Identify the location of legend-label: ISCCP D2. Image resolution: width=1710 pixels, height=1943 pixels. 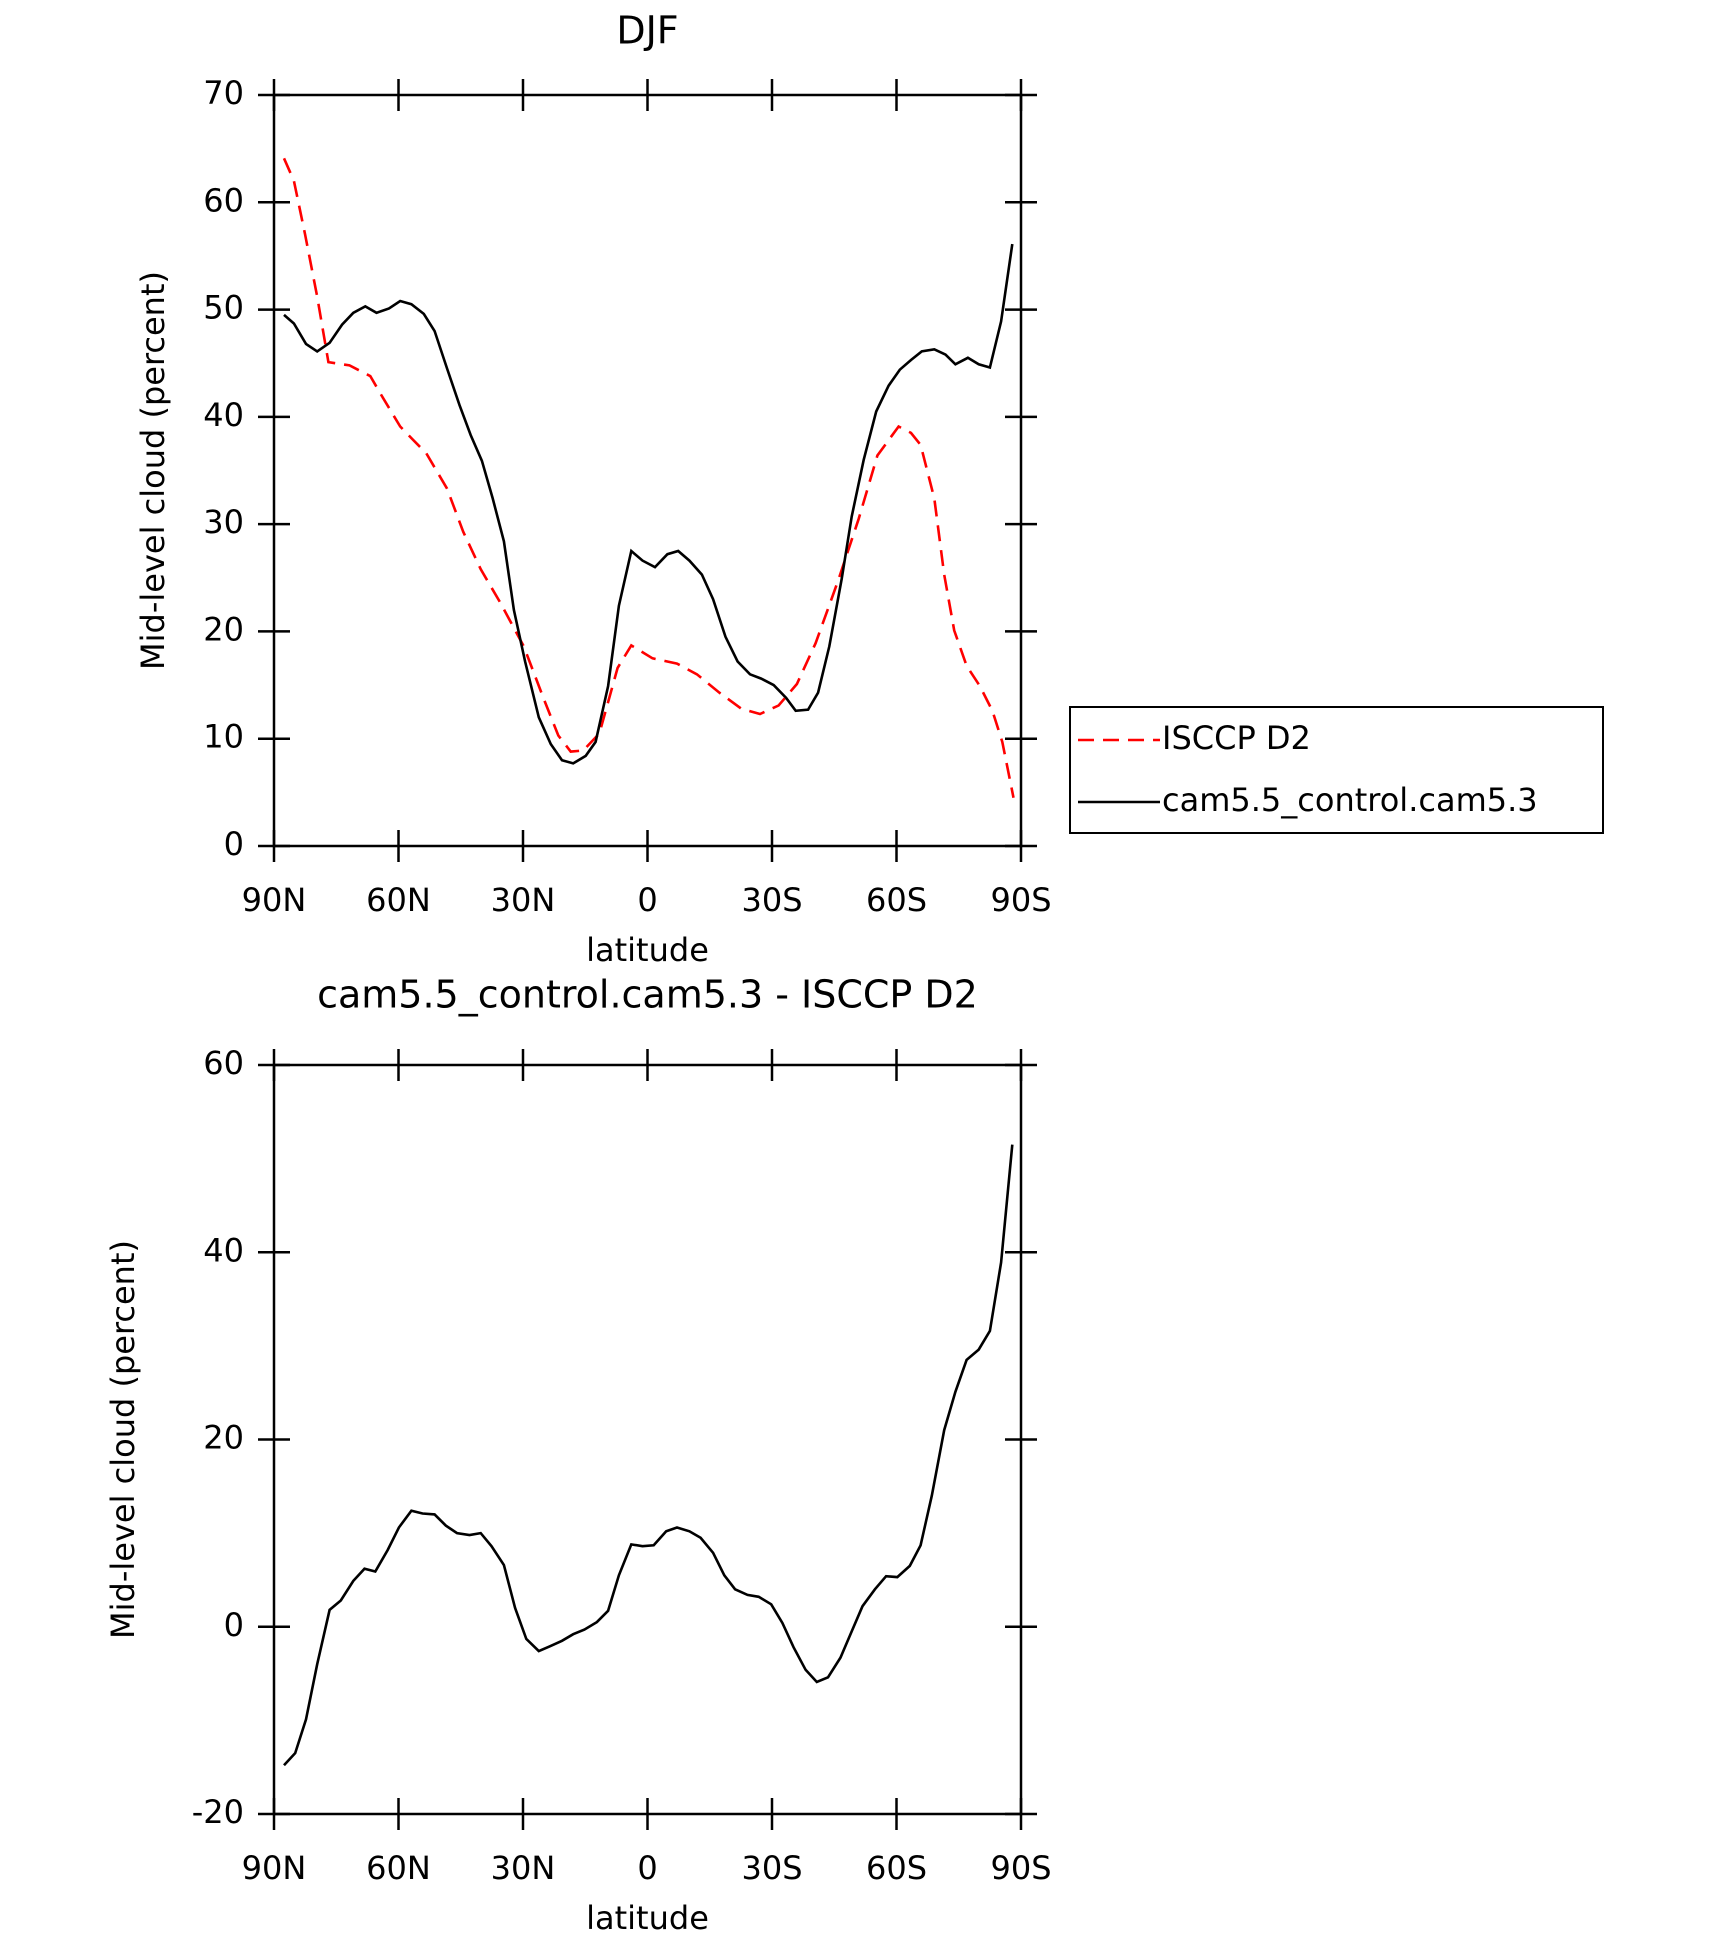
(1236, 738).